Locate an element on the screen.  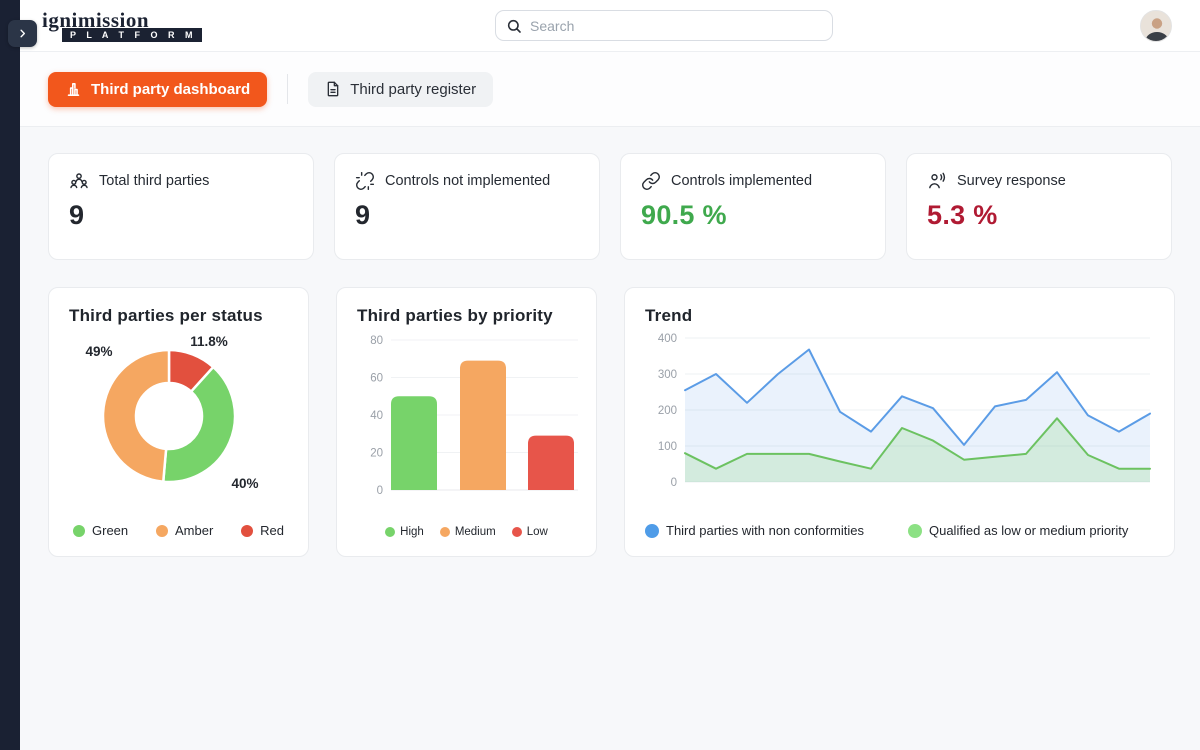
stat-label: Controls implemented is located at coordinates (742, 181).